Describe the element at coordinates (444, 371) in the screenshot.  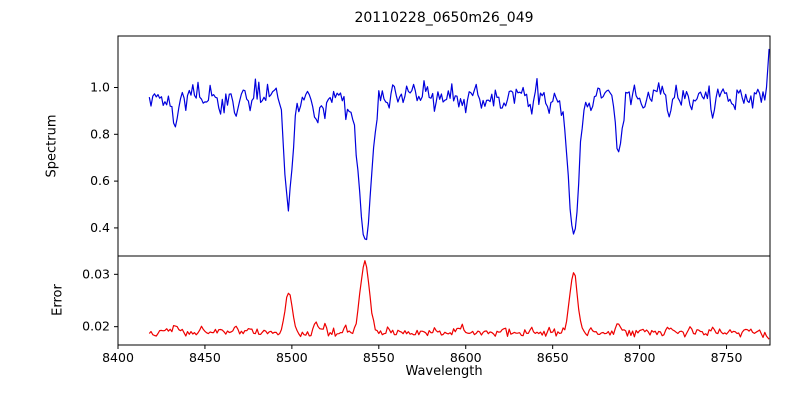
I see `x-axis-label: Wavelength` at that location.